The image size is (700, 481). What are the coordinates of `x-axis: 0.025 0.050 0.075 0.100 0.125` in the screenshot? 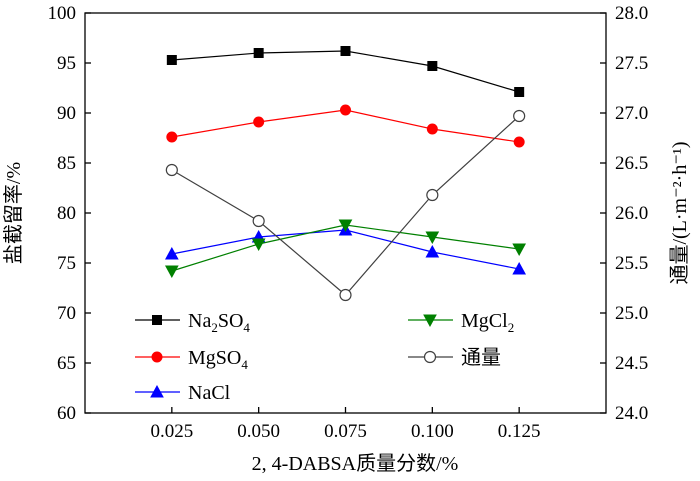 It's located at (345, 424).